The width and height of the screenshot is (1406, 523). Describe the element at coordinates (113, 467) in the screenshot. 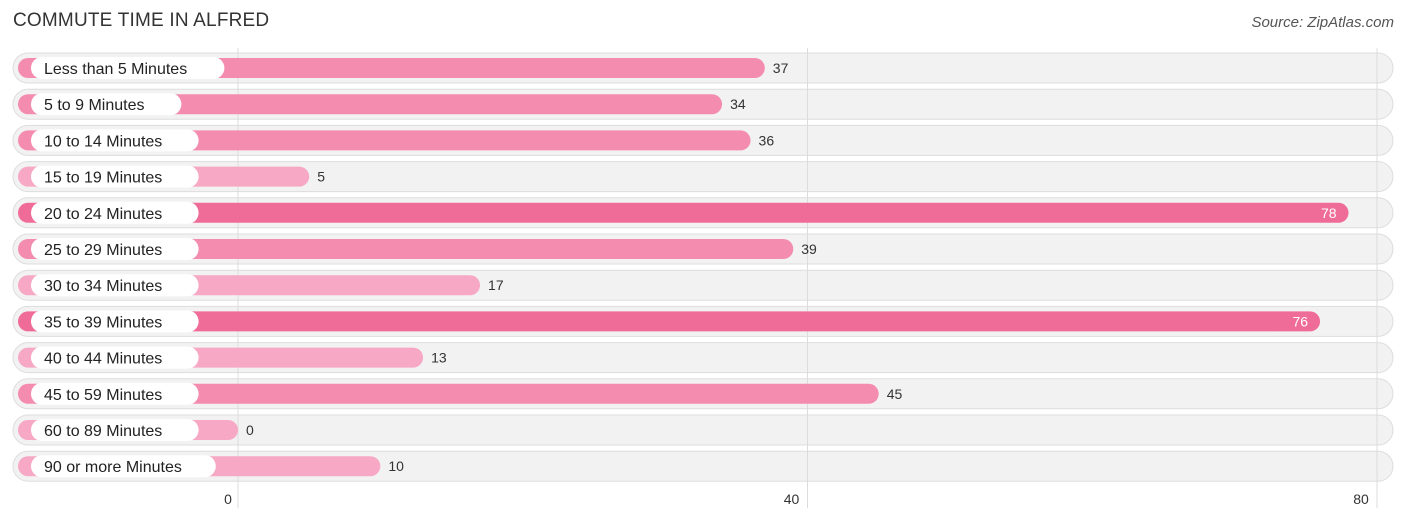

I see `category-label: 90 or more Minutes` at that location.